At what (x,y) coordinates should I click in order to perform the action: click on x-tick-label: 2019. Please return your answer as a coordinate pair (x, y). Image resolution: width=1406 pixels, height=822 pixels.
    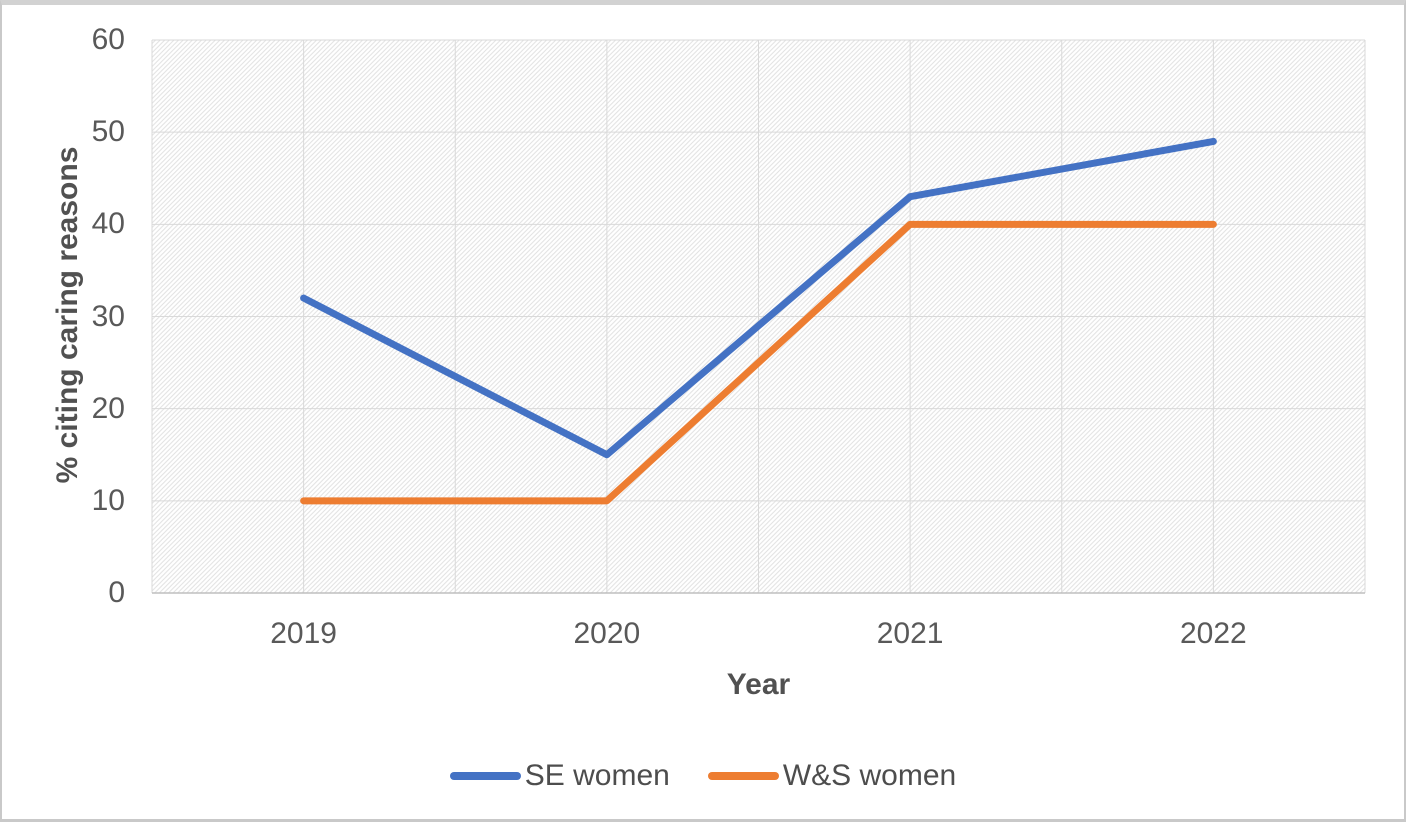
    Looking at the image, I should click on (303, 633).